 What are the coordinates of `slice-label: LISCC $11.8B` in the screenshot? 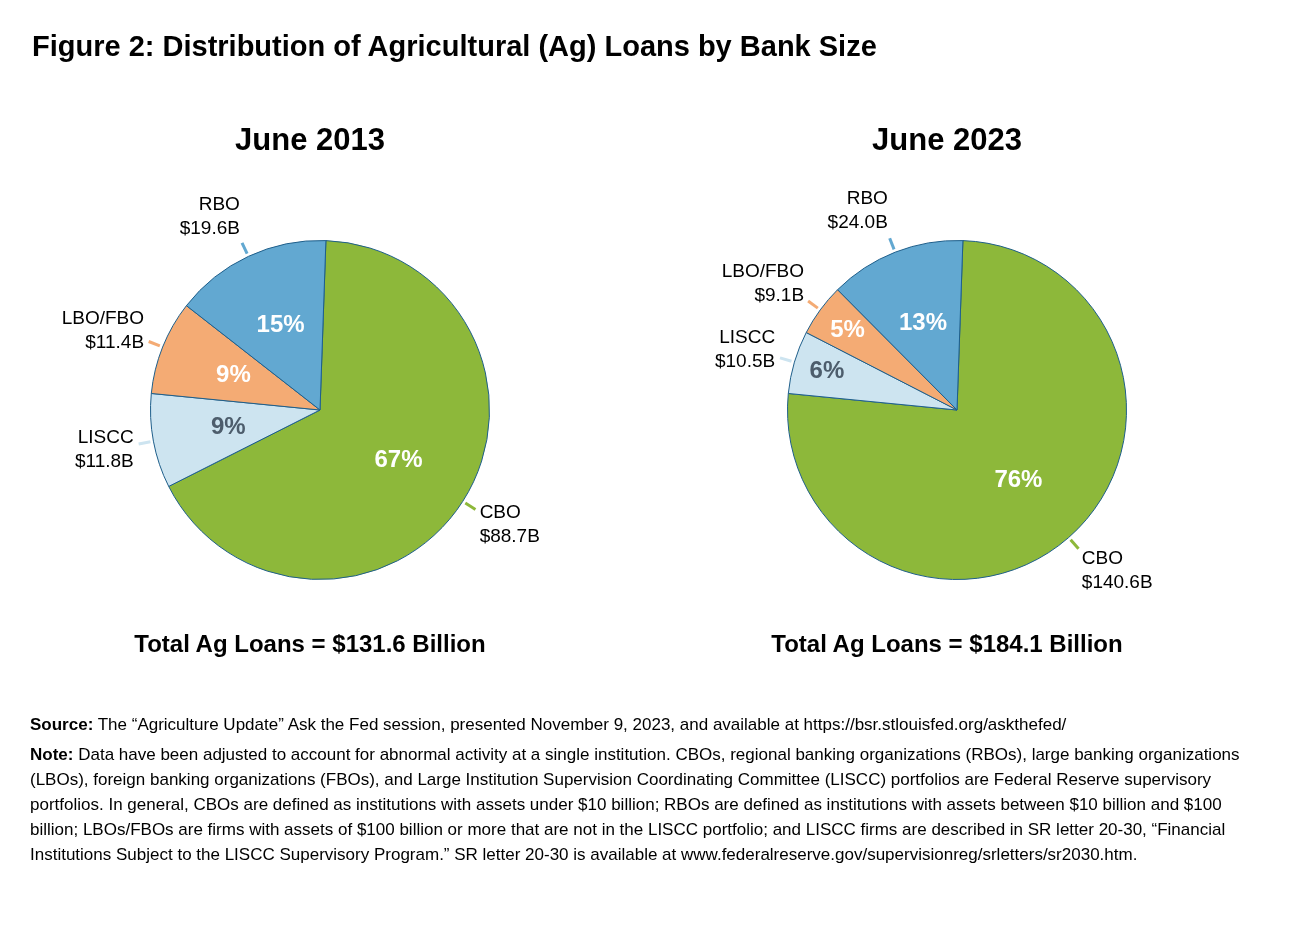 It's located at (104, 448).